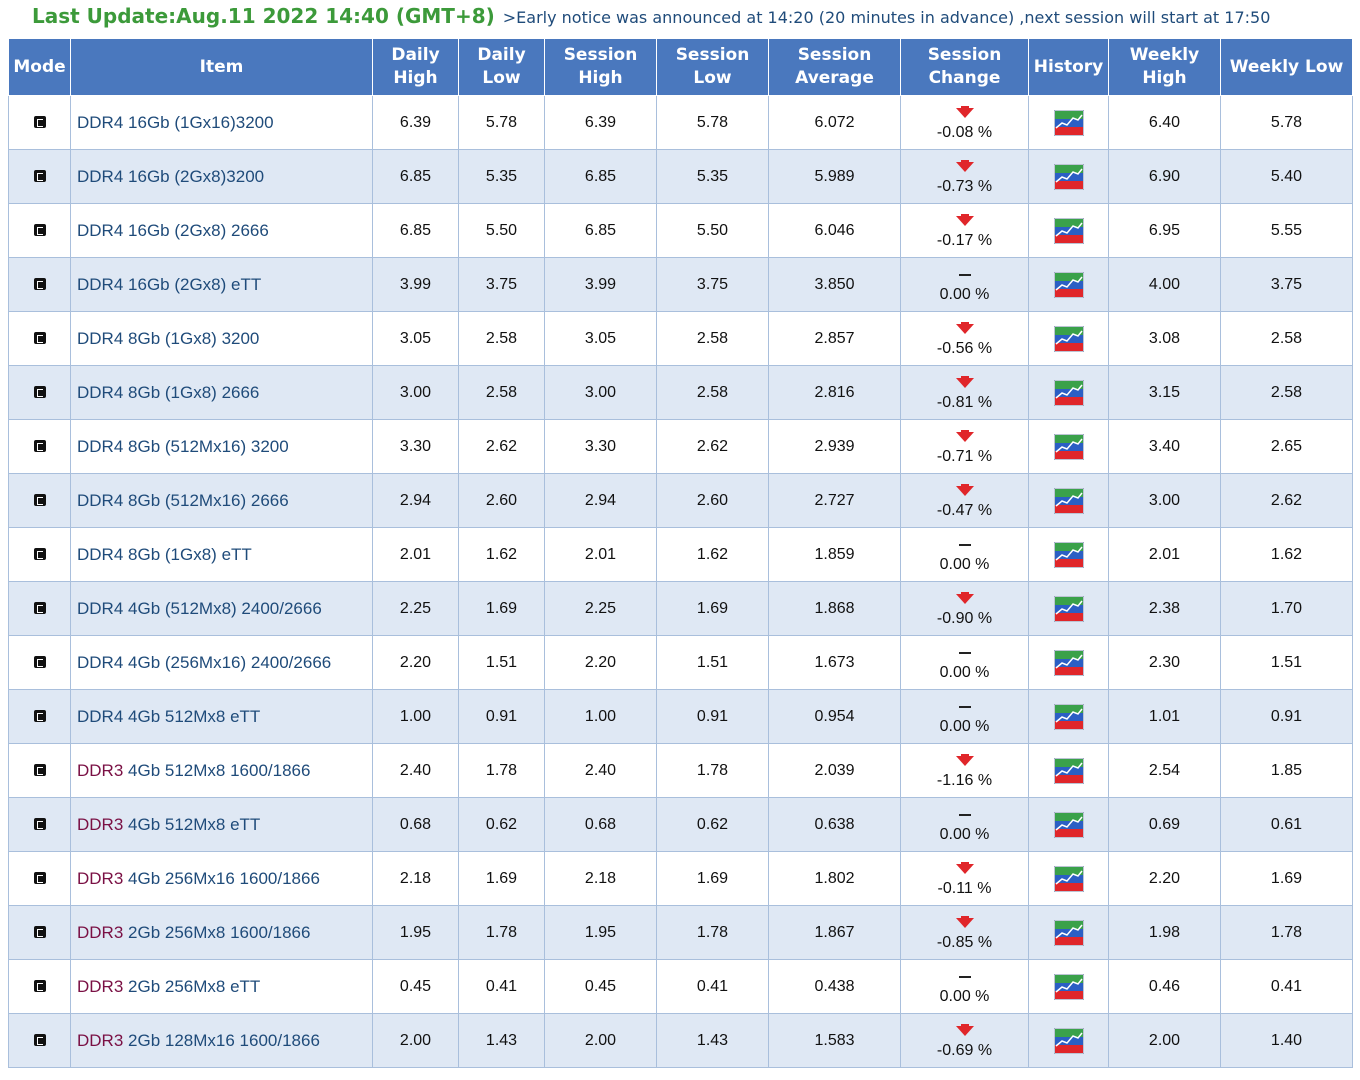 The width and height of the screenshot is (1360, 1080). I want to click on item-spec-link: 16Gb (1Gx16)3200, so click(201, 122).